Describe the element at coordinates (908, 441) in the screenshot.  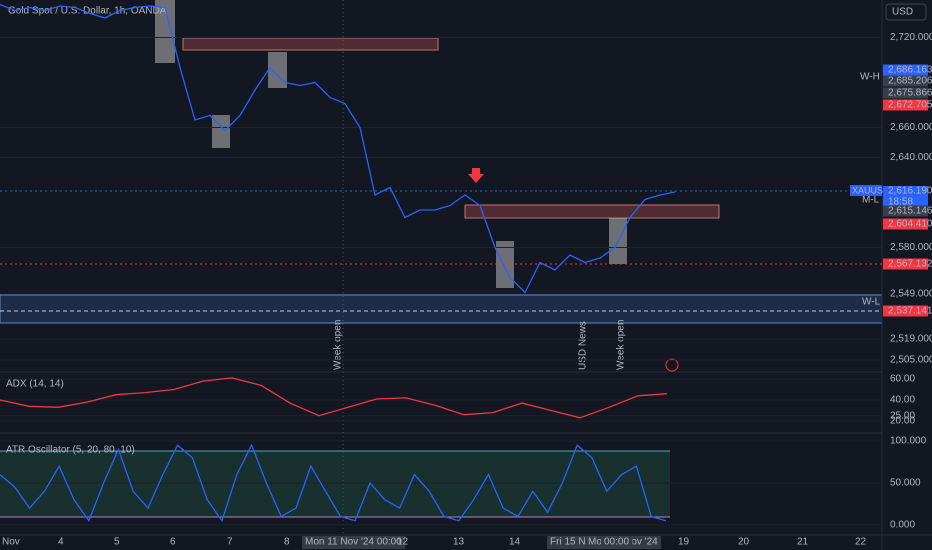
I see `y-tick-label: 100.000` at that location.